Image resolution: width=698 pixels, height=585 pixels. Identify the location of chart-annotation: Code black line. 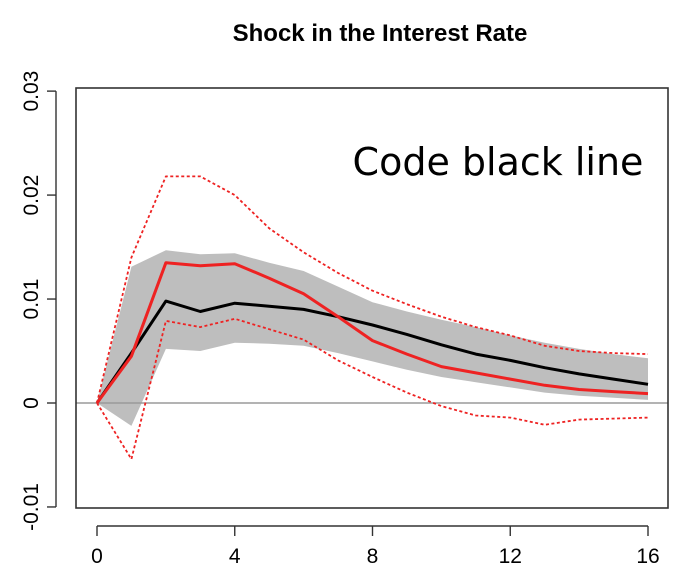
(498, 162).